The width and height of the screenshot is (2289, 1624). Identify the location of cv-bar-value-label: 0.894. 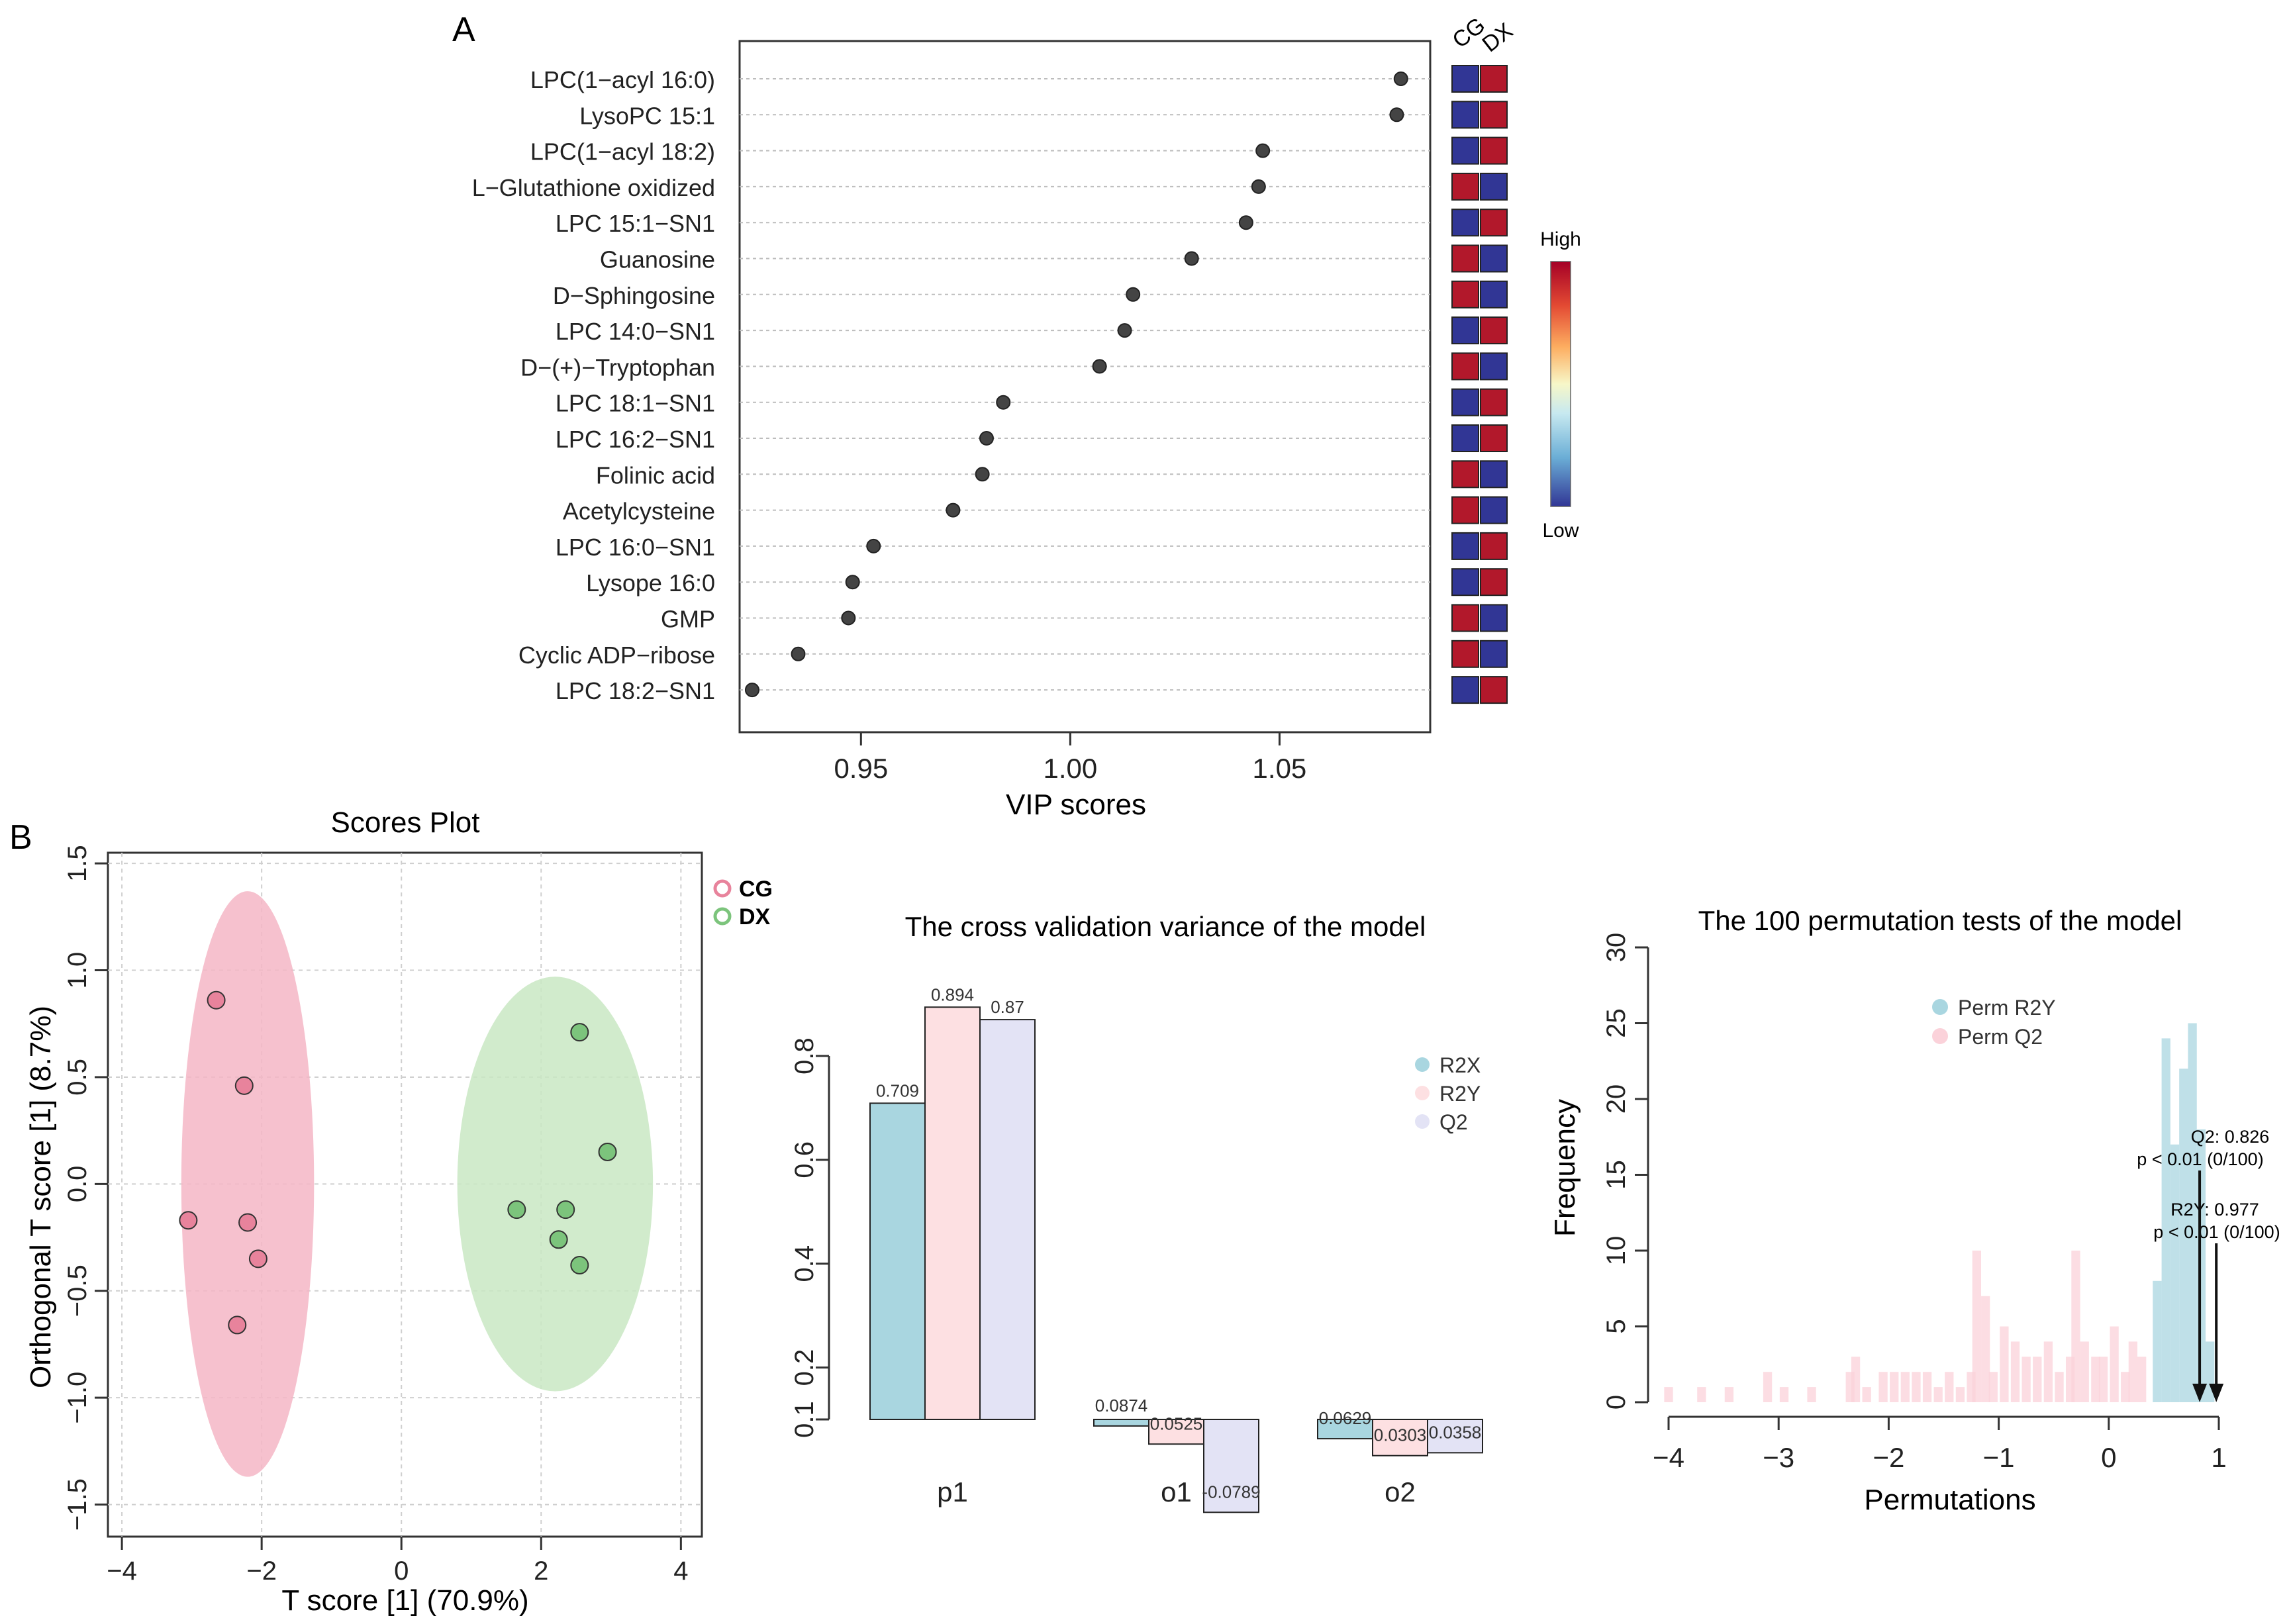
(953, 994).